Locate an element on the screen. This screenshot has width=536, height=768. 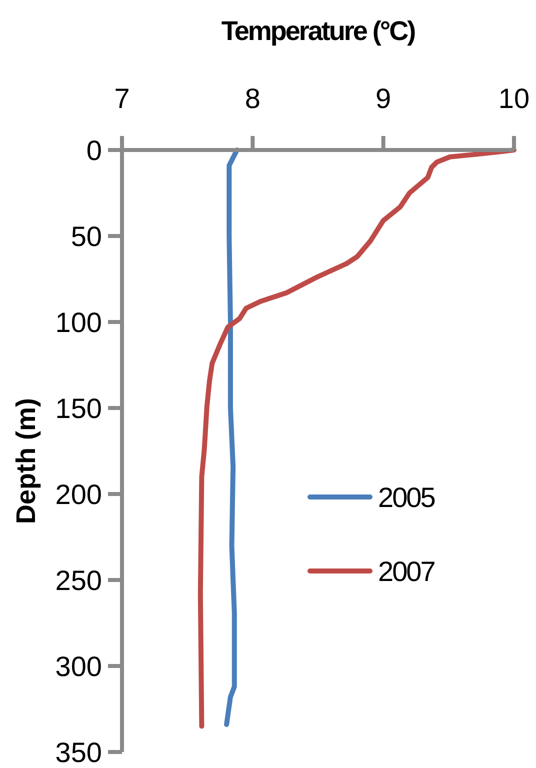
y-tick-label: 350 is located at coordinates (78, 752).